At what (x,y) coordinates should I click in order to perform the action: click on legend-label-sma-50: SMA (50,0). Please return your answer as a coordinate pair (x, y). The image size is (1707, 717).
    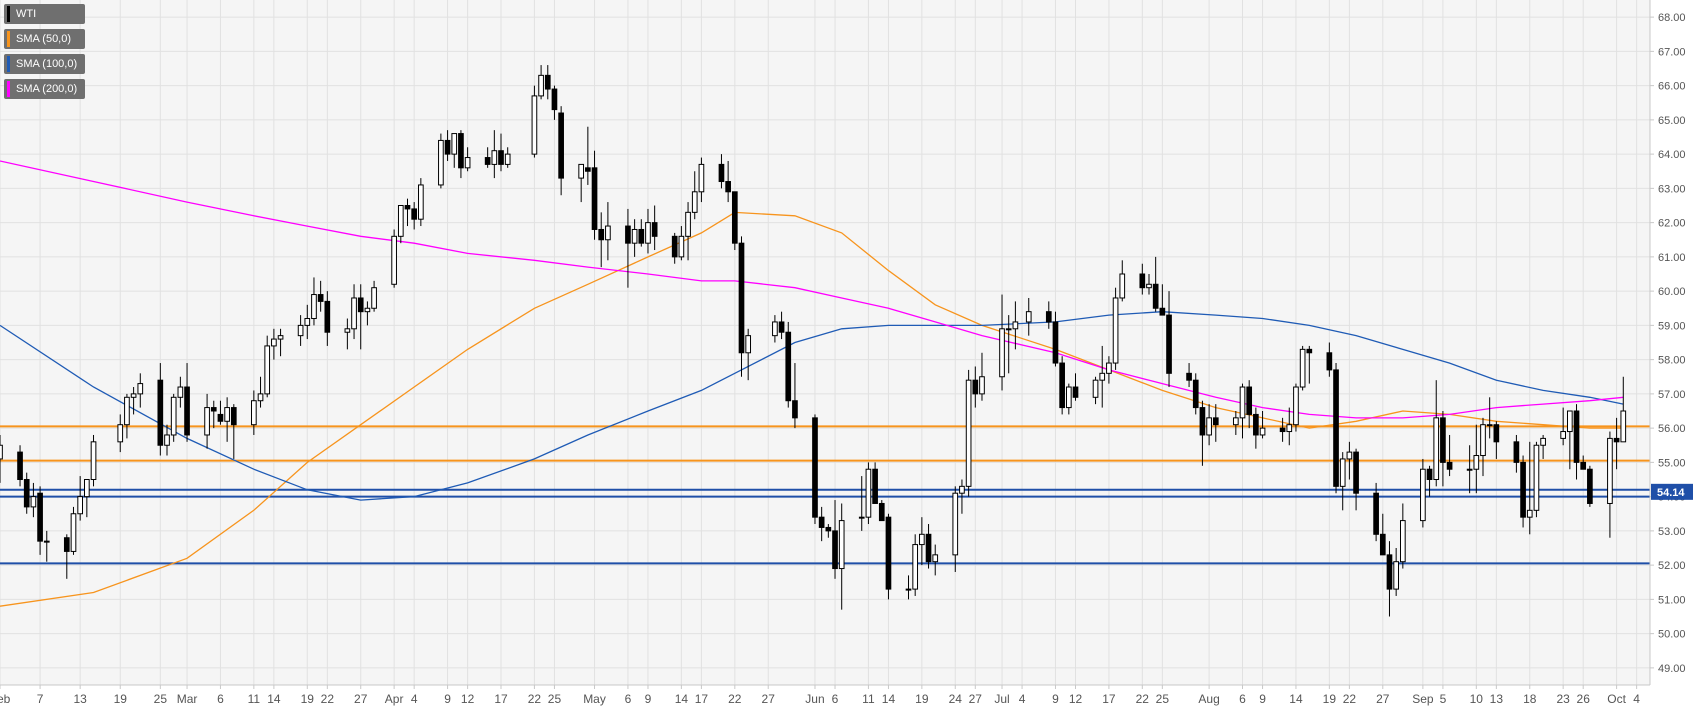
    Looking at the image, I should click on (44, 39).